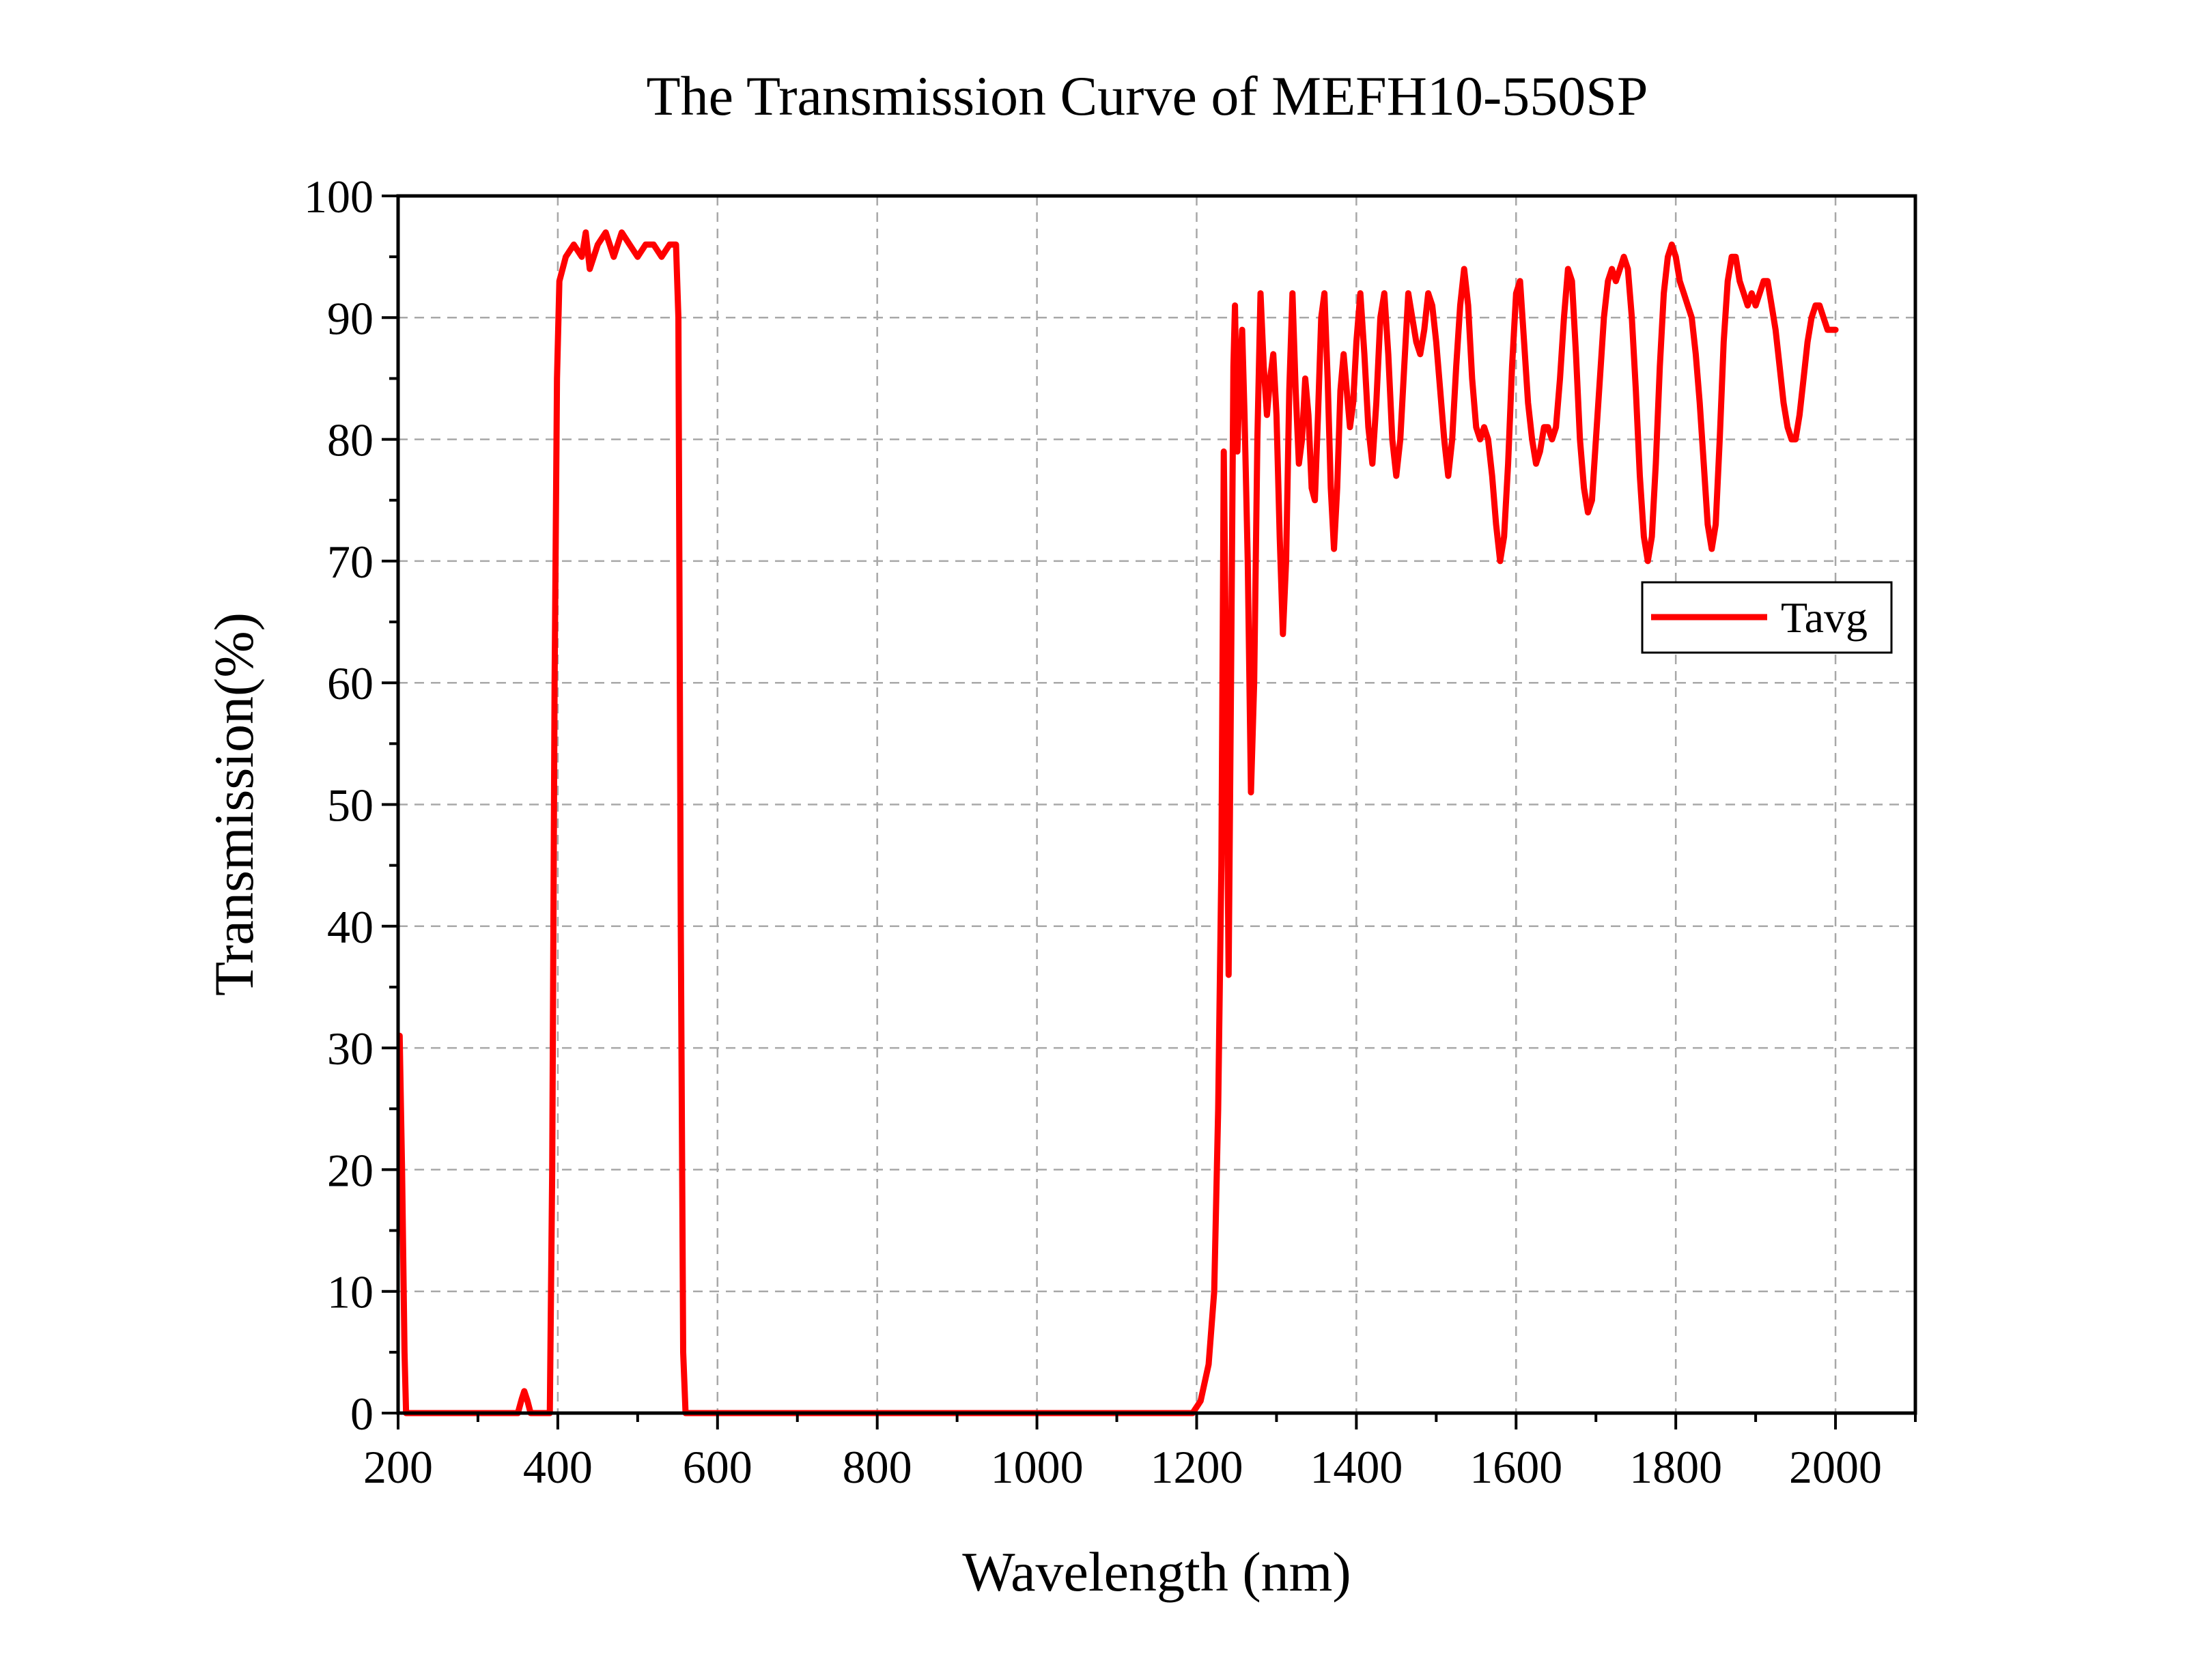  What do you see at coordinates (350, 927) in the screenshot?
I see `y-tick-label: 40` at bounding box center [350, 927].